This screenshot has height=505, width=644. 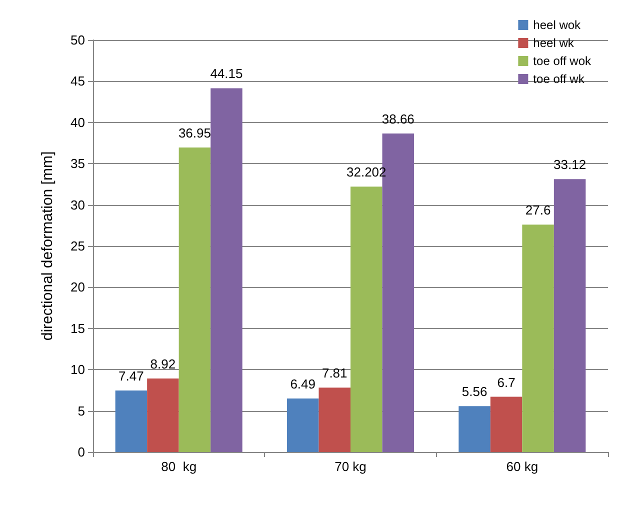 What do you see at coordinates (538, 210) in the screenshot?
I see `data-label: 27.6` at bounding box center [538, 210].